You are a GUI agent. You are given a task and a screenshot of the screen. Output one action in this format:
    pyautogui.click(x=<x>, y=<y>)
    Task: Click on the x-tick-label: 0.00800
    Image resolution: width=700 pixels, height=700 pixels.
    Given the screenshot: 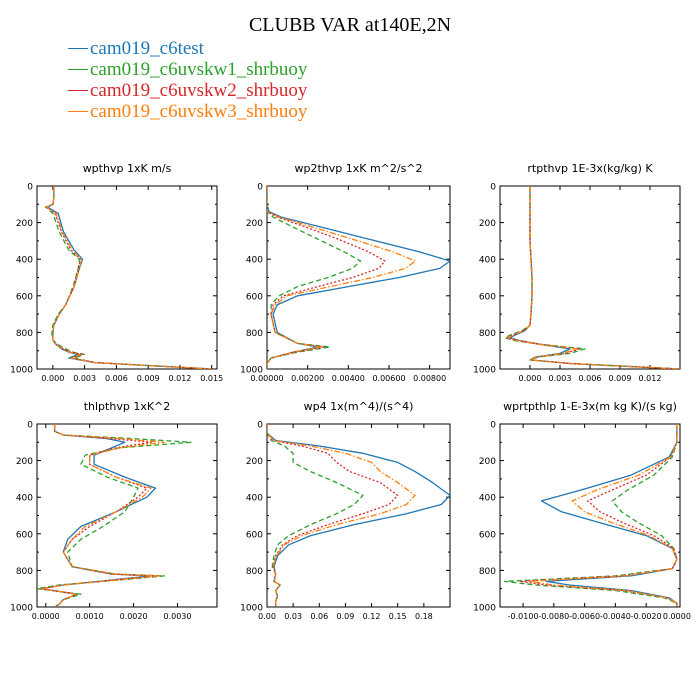 What is the action you would take?
    pyautogui.click(x=429, y=378)
    